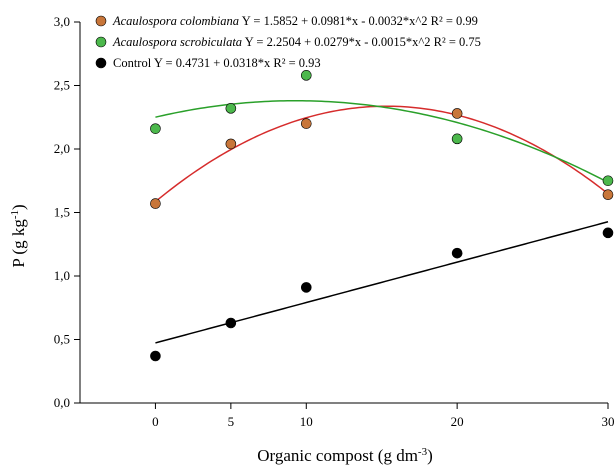  I want to click on x-axis-title: Organic compost (g dm-3), so click(345, 455).